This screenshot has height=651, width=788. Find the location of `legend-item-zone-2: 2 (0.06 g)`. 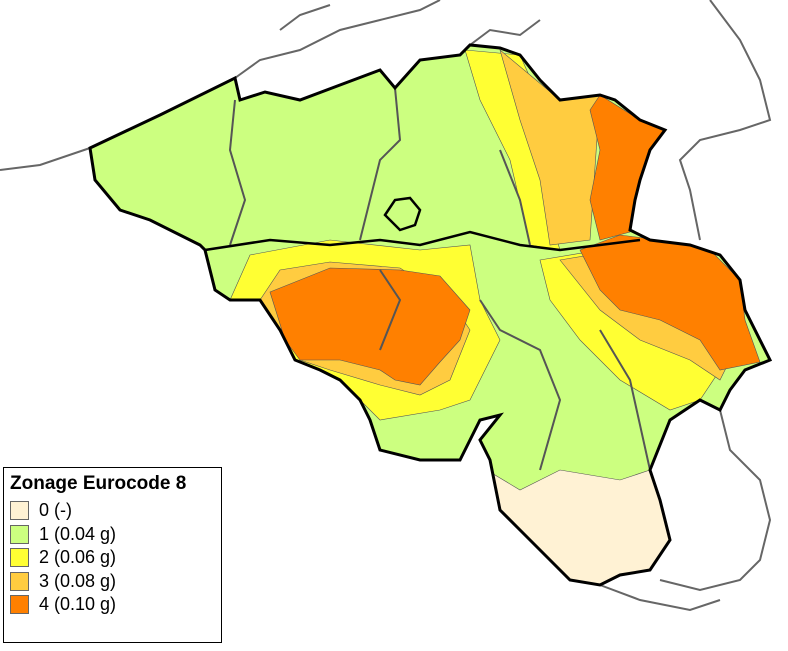

legend-item-zone-2: 2 (0.06 g) is located at coordinates (112, 558).